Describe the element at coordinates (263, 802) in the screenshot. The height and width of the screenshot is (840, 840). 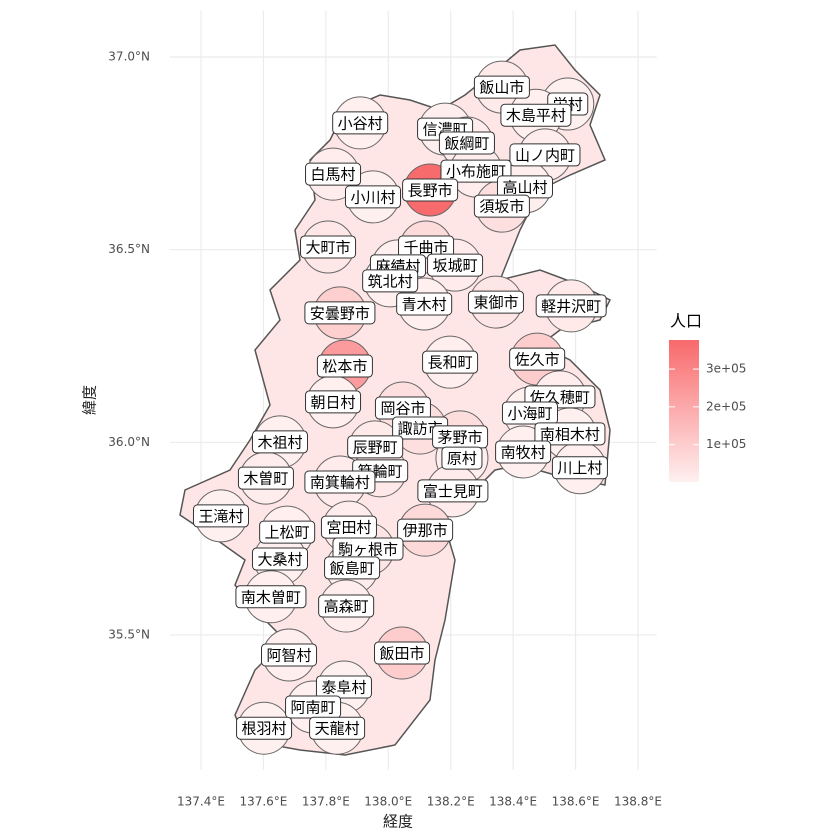
I see `x-tick-label: 137.6°E` at that location.